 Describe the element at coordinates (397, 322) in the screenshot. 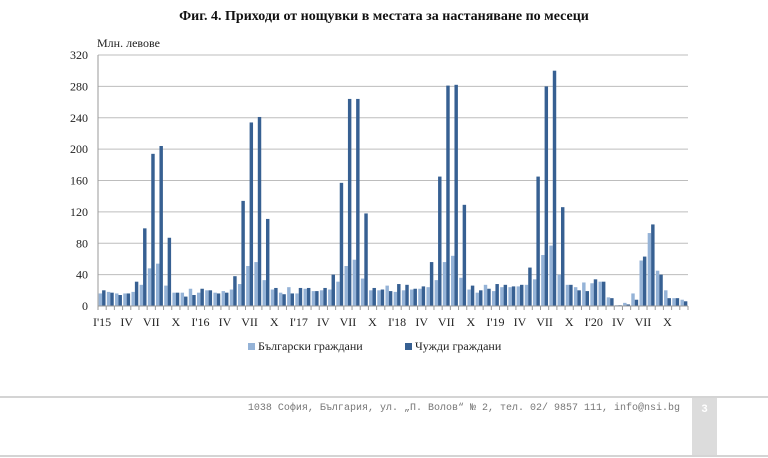

I see `x-tick-label: I'18` at that location.